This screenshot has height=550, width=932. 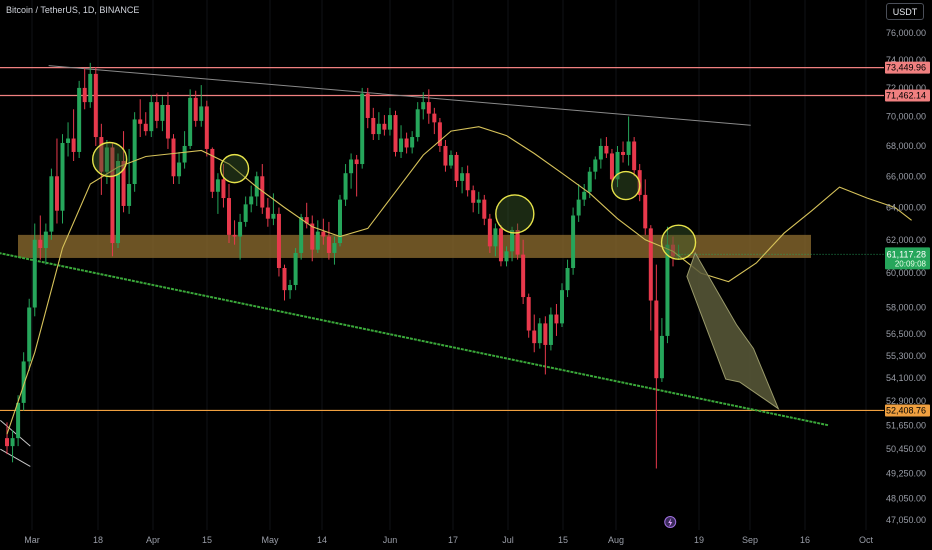 What do you see at coordinates (906, 60) in the screenshot?
I see `price-tick-label: 74,000.00` at bounding box center [906, 60].